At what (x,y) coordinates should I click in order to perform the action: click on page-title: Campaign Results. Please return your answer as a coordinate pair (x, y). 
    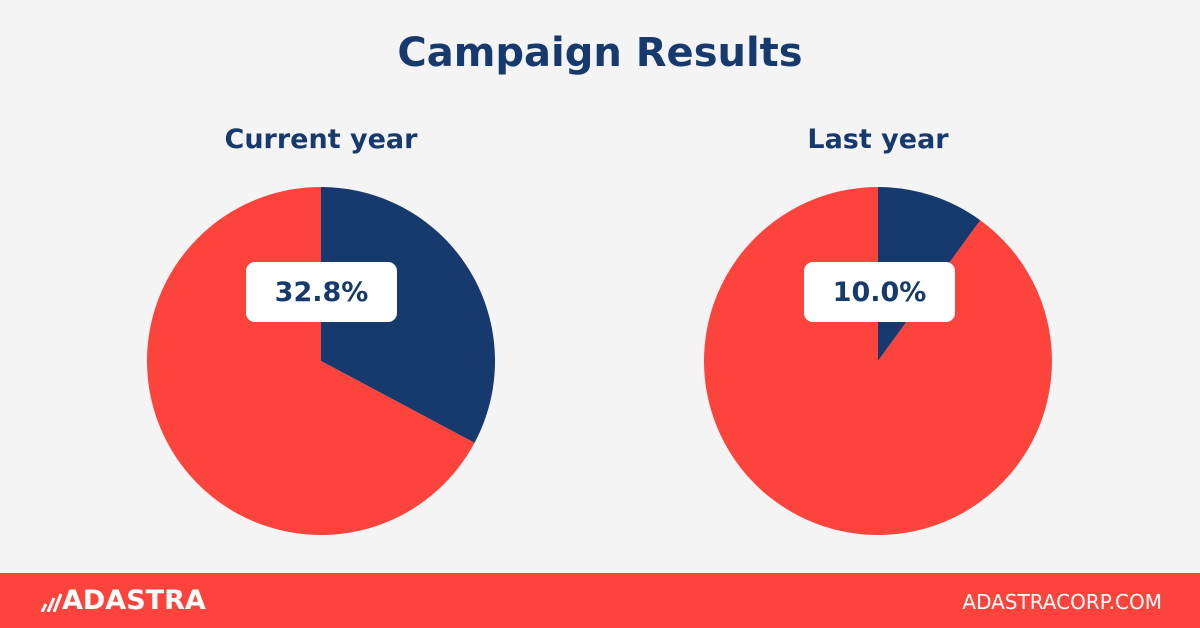
    Looking at the image, I should click on (600, 53).